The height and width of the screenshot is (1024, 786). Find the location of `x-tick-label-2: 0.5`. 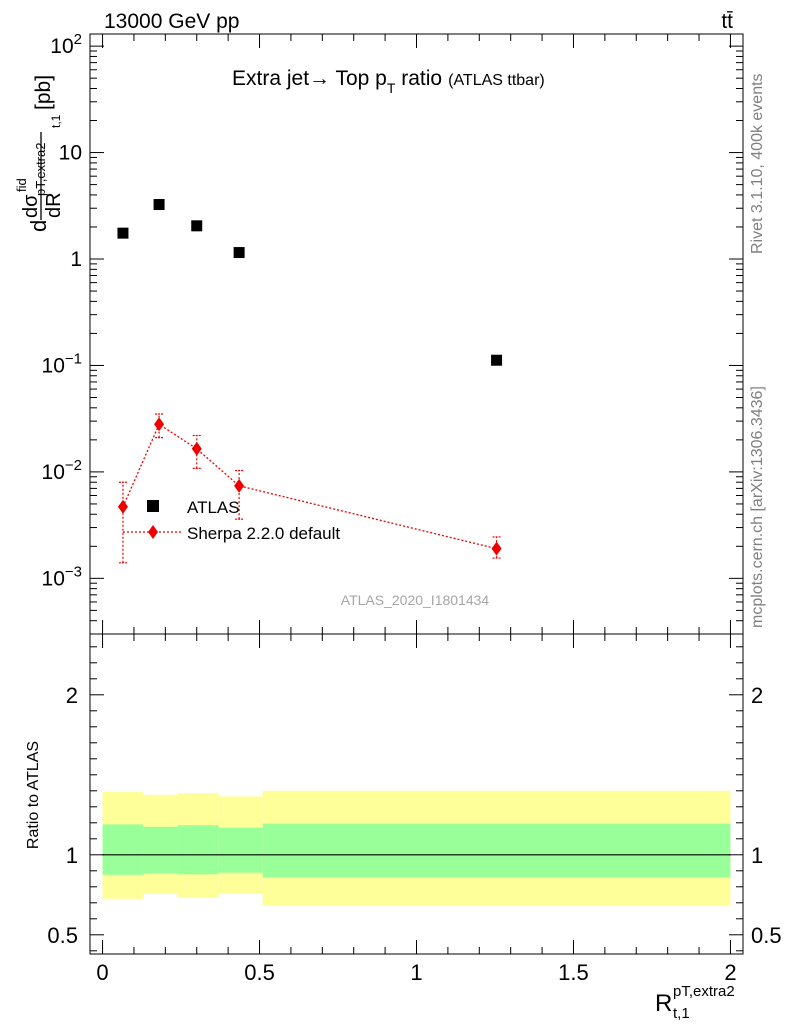

x-tick-label-2: 0.5 is located at coordinates (259, 972).